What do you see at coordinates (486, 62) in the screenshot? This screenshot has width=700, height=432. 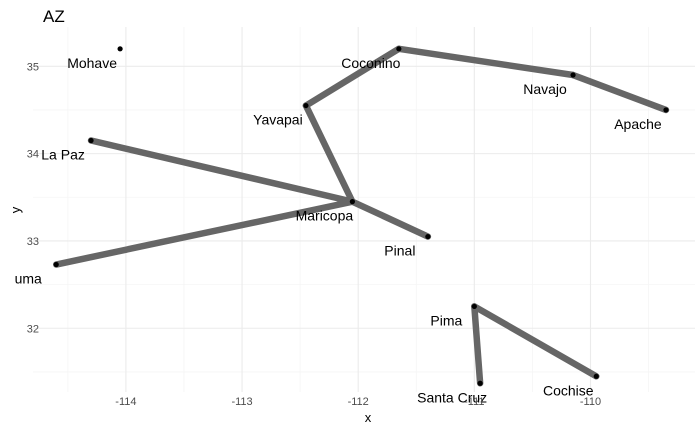 I see `edge-coconino-navajo` at bounding box center [486, 62].